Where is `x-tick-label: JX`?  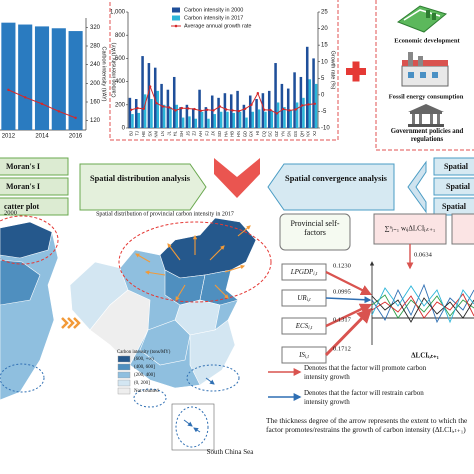 x-tick-label: JX is located at coordinates (213, 133).